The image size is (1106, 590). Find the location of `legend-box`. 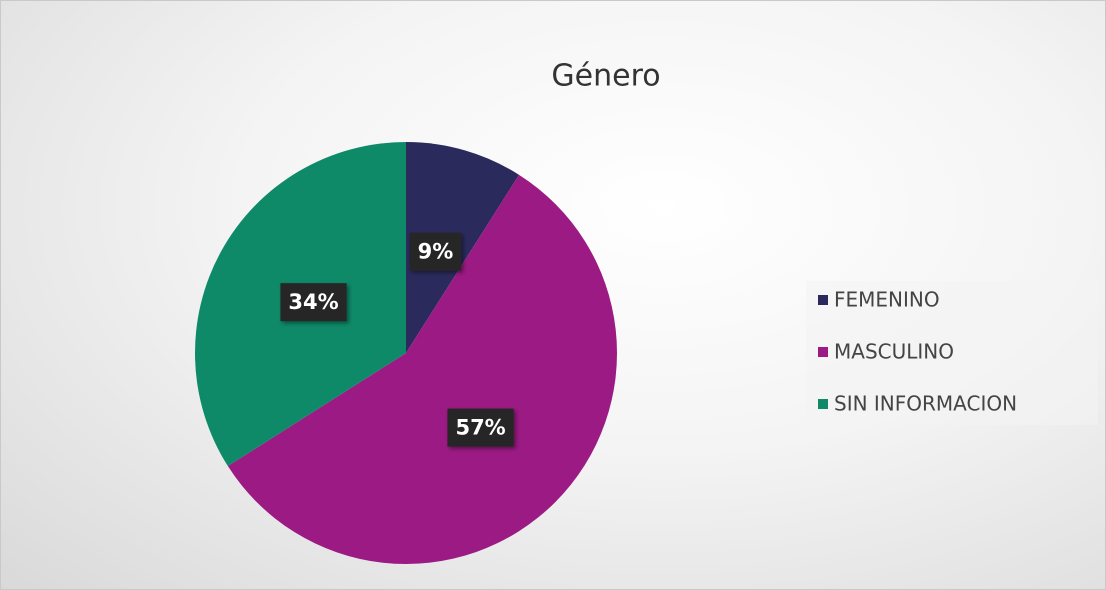

legend-box is located at coordinates (952, 353).